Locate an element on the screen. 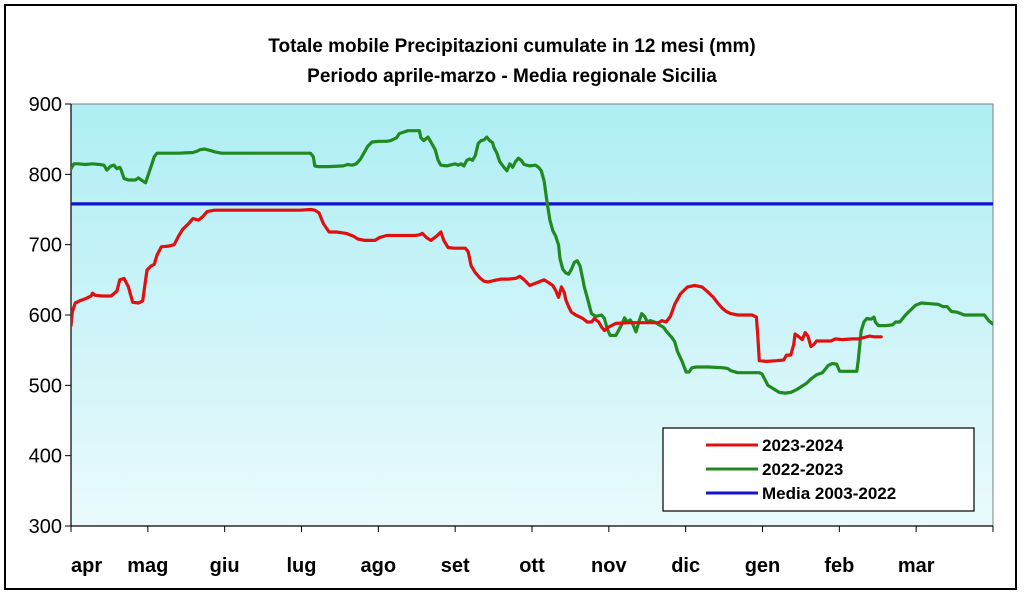 The image size is (1024, 596). x-tick-label-feb: feb is located at coordinates (839, 566).